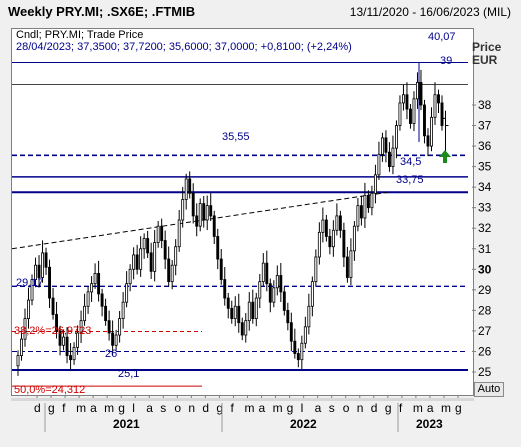 This screenshot has width=521, height=447. I want to click on y-tick: 38, so click(482, 105).